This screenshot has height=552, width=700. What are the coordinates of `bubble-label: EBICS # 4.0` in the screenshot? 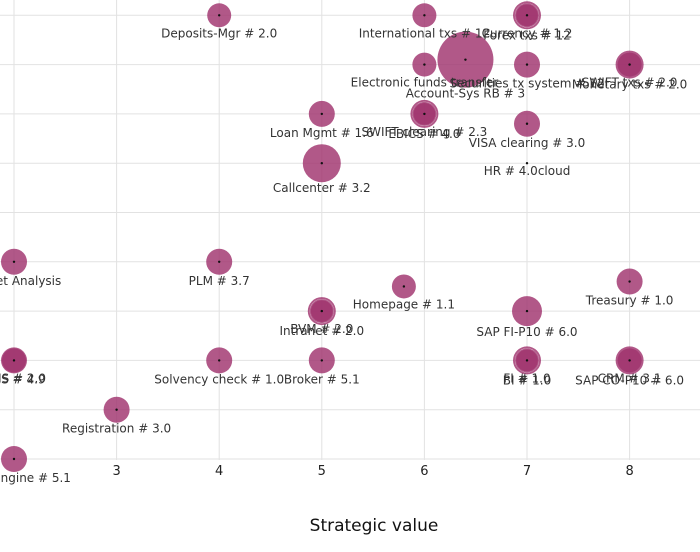 It's located at (424, 134).